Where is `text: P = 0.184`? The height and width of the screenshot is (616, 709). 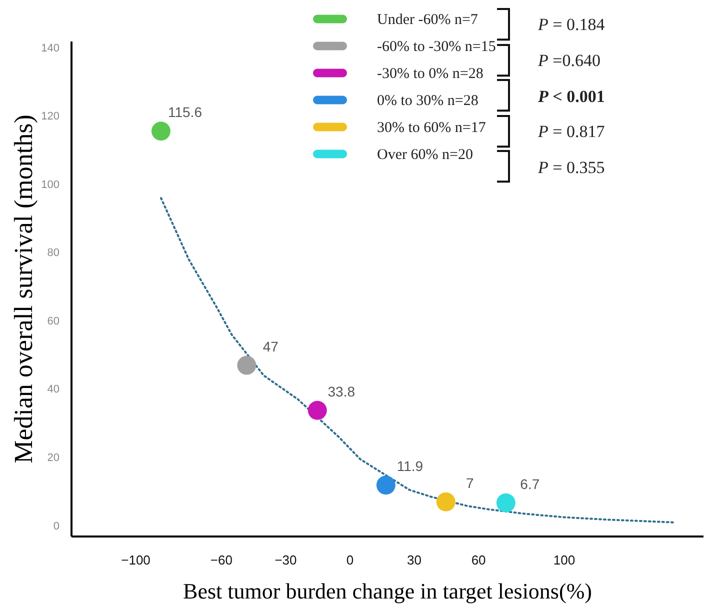 text: P = 0.184 is located at coordinates (571, 25).